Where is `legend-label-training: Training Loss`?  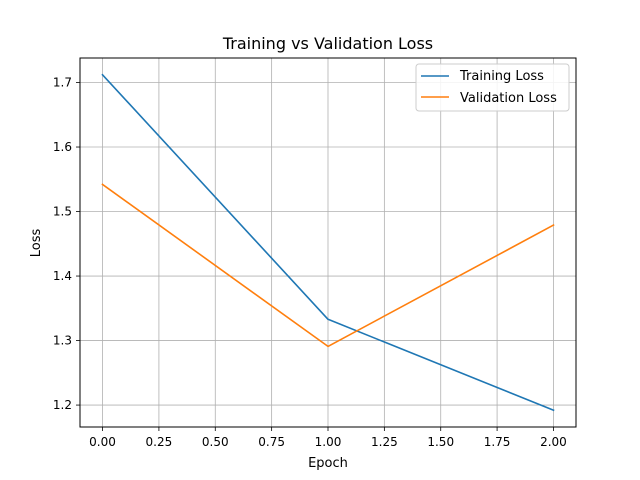 legend-label-training: Training Loss is located at coordinates (501, 76).